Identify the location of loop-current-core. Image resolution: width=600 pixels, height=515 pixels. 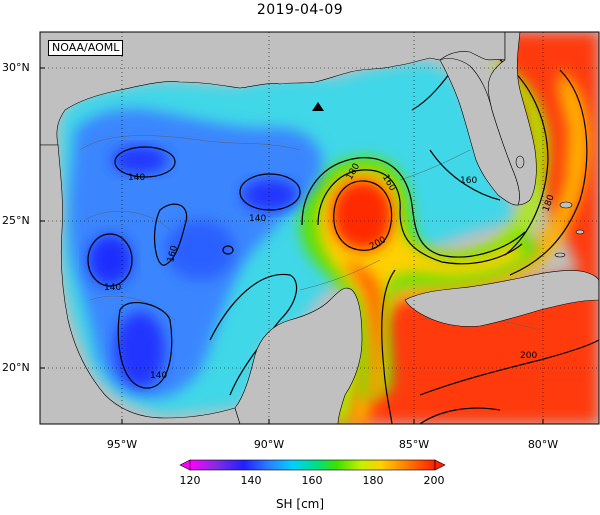
(364, 331).